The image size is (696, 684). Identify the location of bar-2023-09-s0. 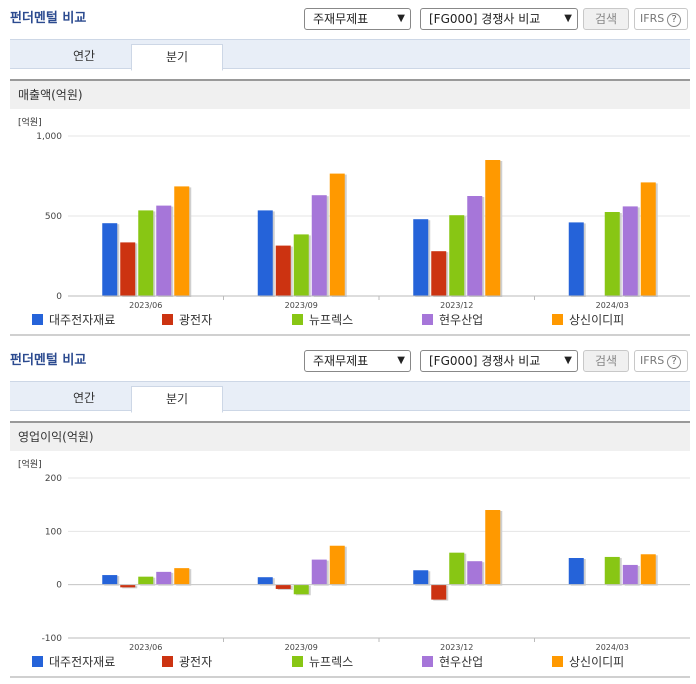
(265, 581).